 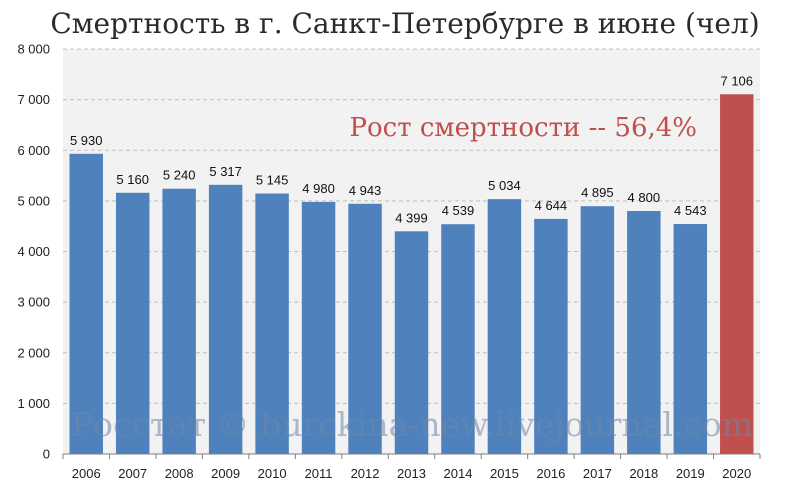 What do you see at coordinates (33, 403) in the screenshot?
I see `y-tick-label: 1 000` at bounding box center [33, 403].